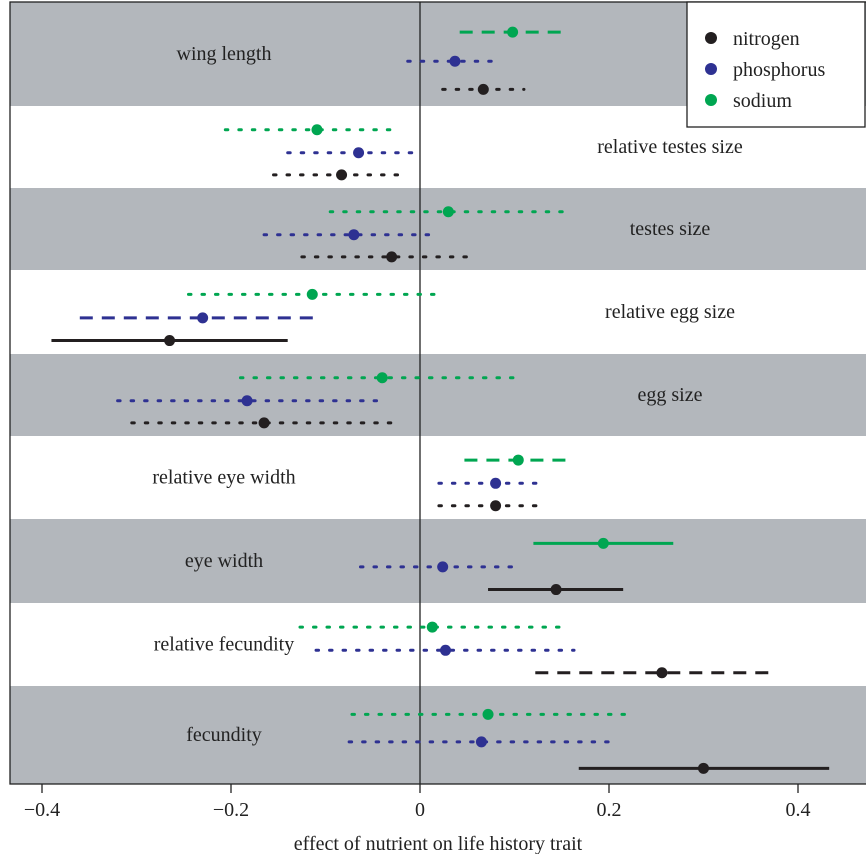 The height and width of the screenshot is (854, 866). I want to click on legend-box, so click(776, 64).